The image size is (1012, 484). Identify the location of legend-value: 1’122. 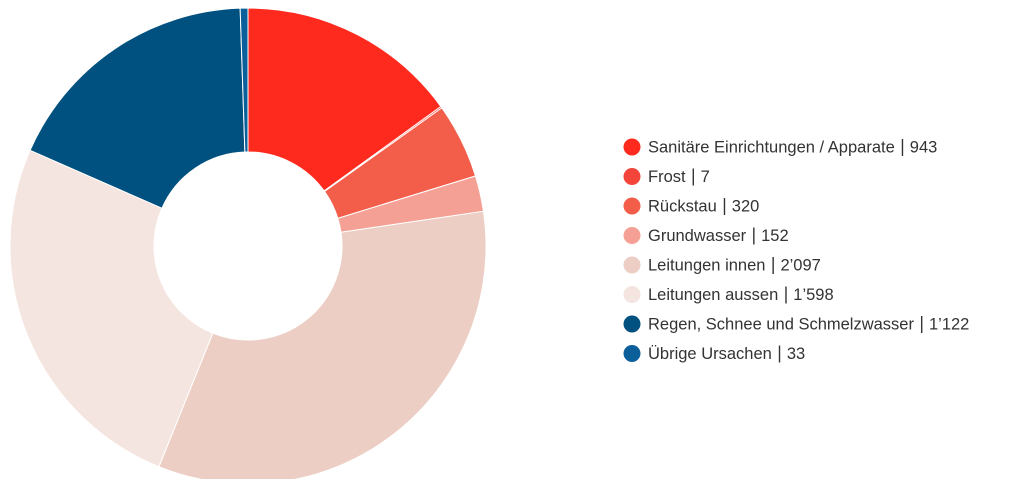
(949, 324).